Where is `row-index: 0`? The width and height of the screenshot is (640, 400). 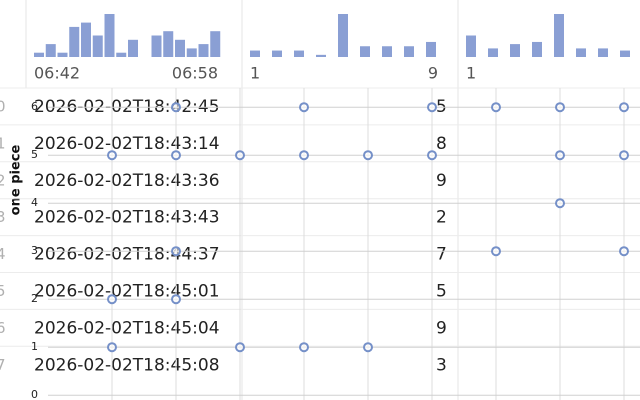
row-index: 0 is located at coordinates (3, 107).